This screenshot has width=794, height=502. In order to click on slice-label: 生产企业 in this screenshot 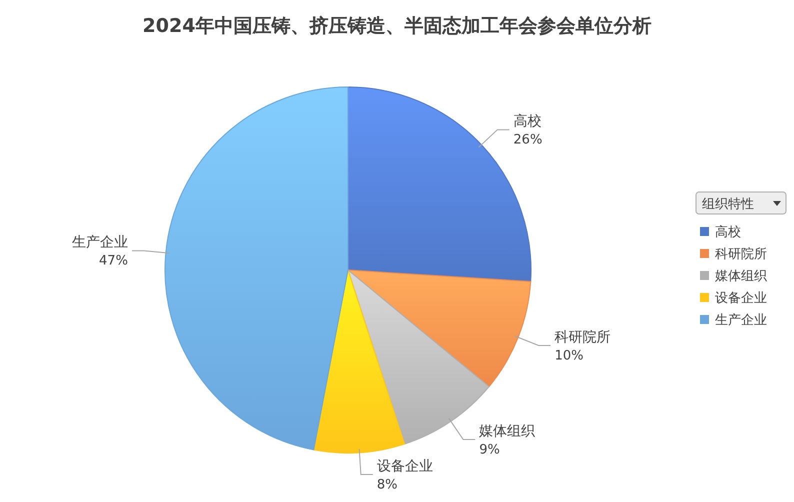, I will do `click(100, 242)`.